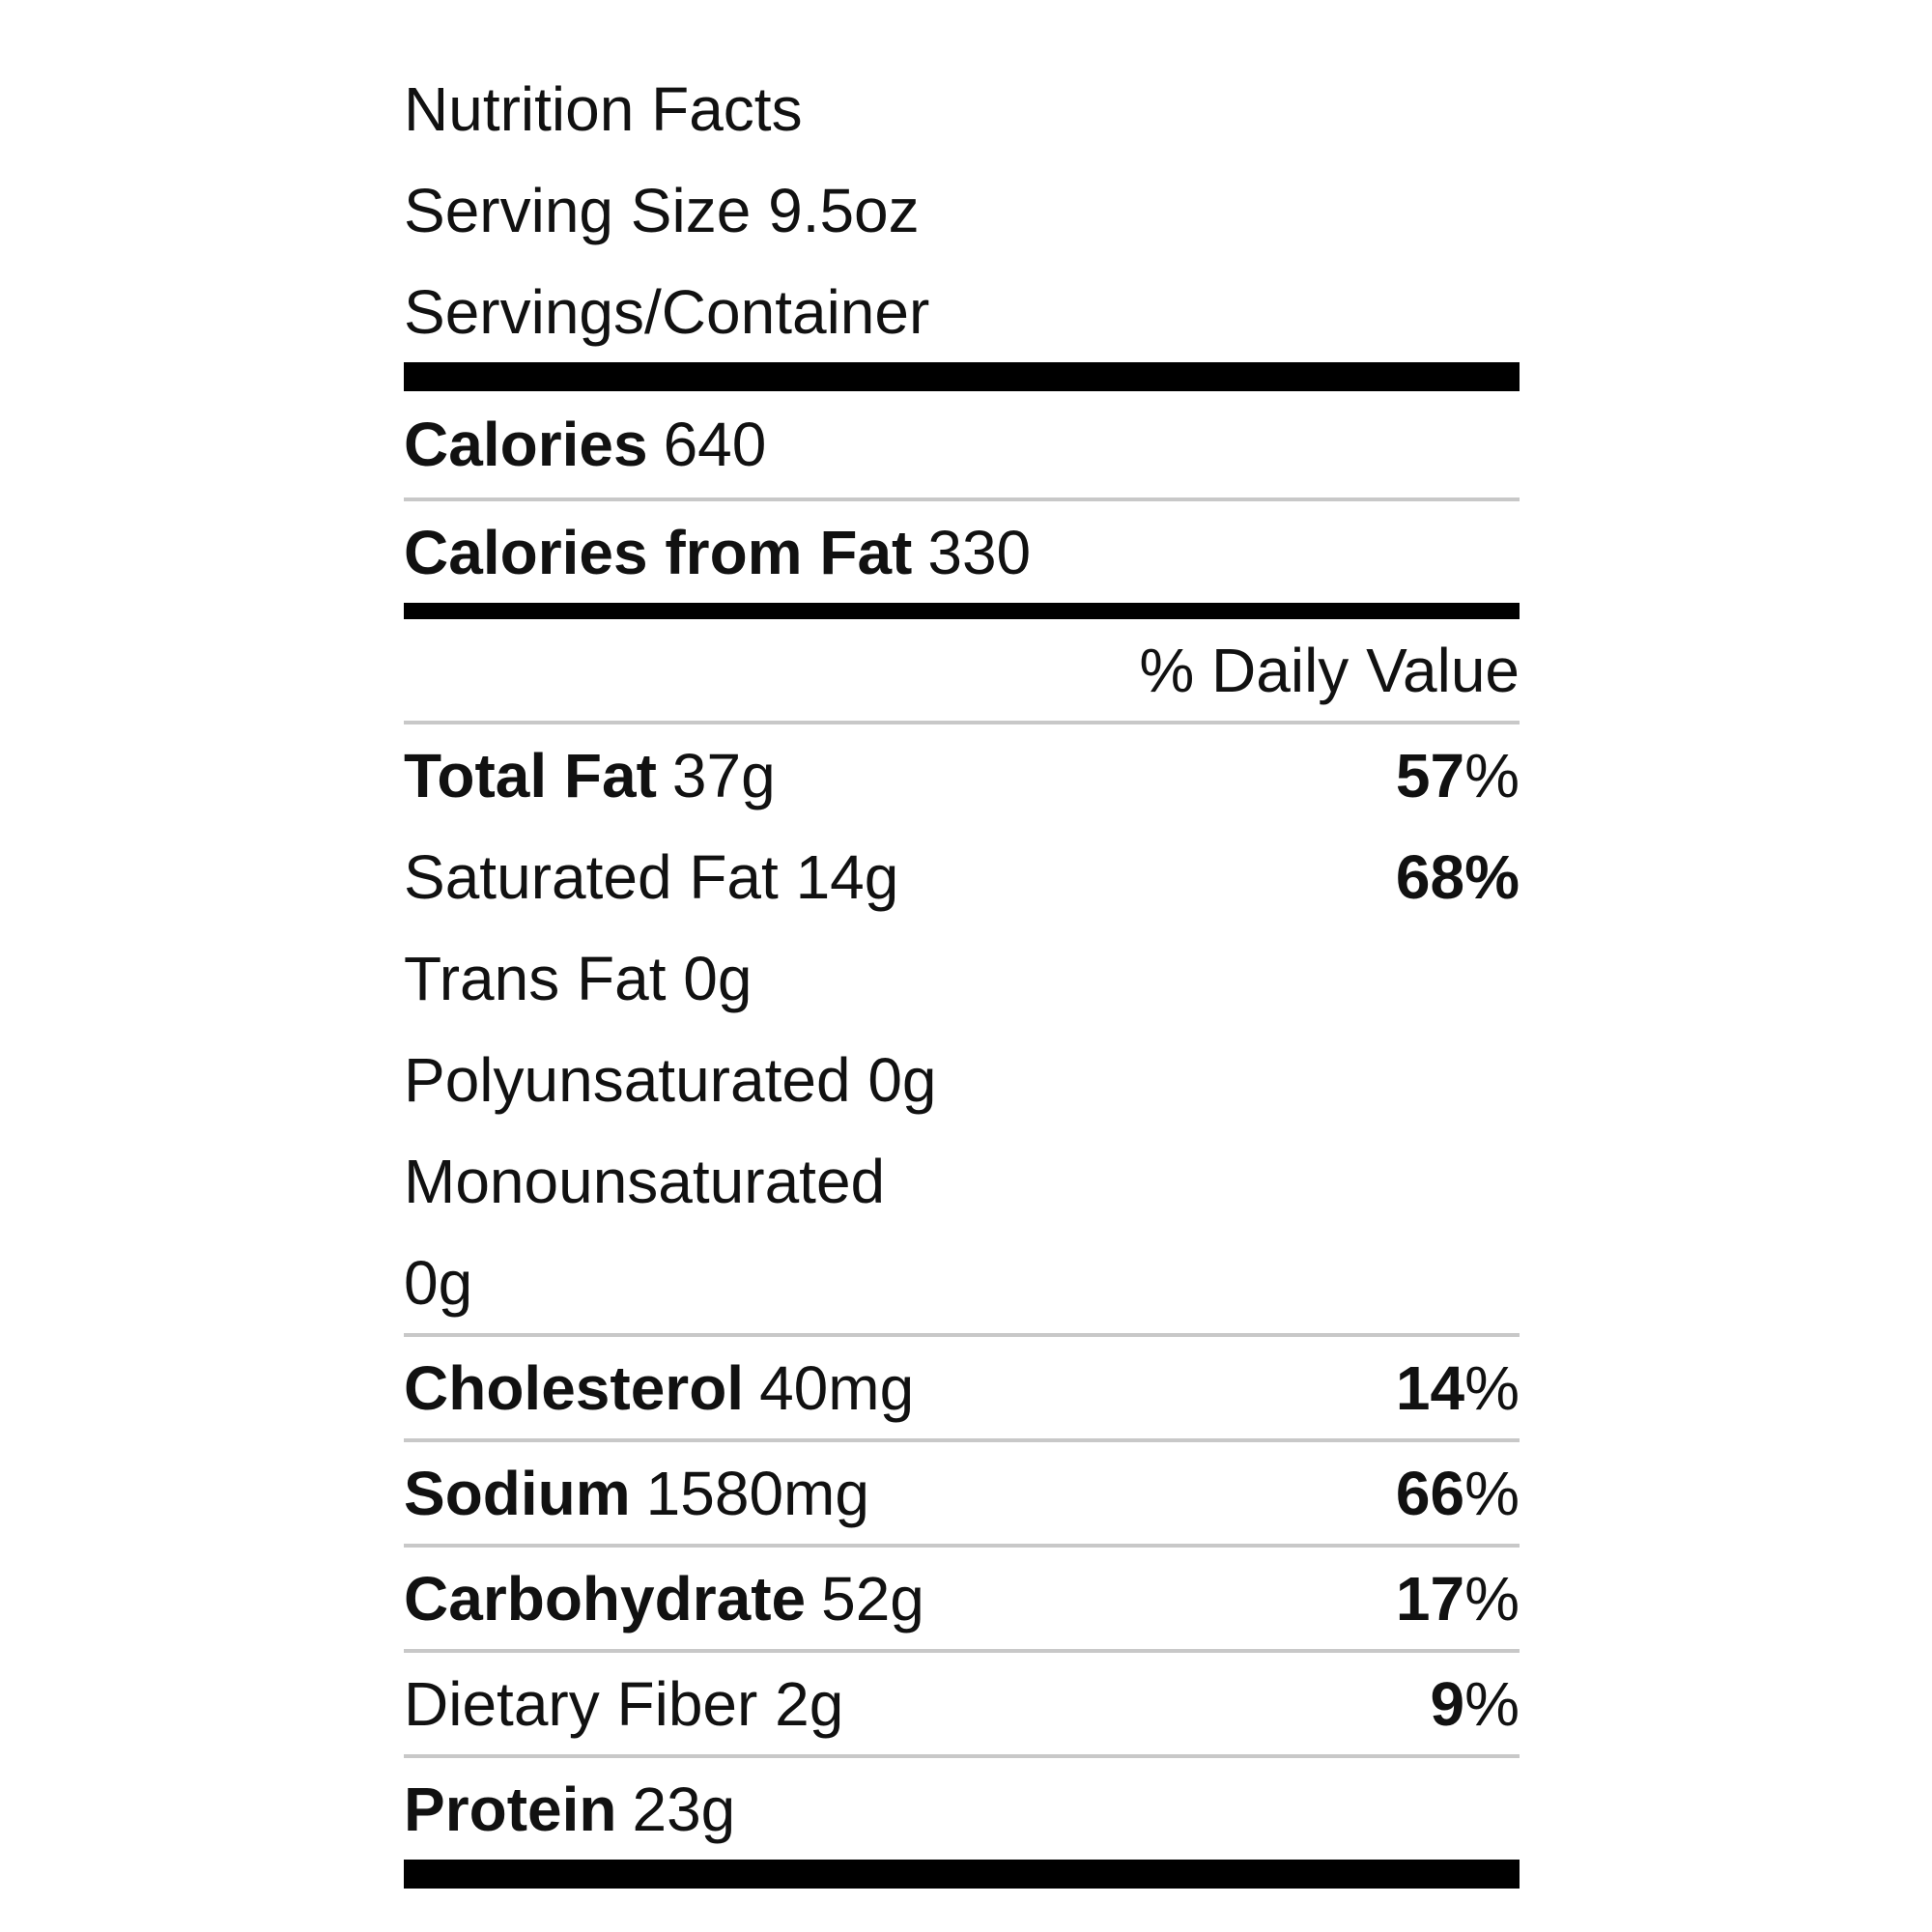 The image size is (1932, 1932). Describe the element at coordinates (684, 1809) in the screenshot. I see `protein-amount: 23g` at that location.